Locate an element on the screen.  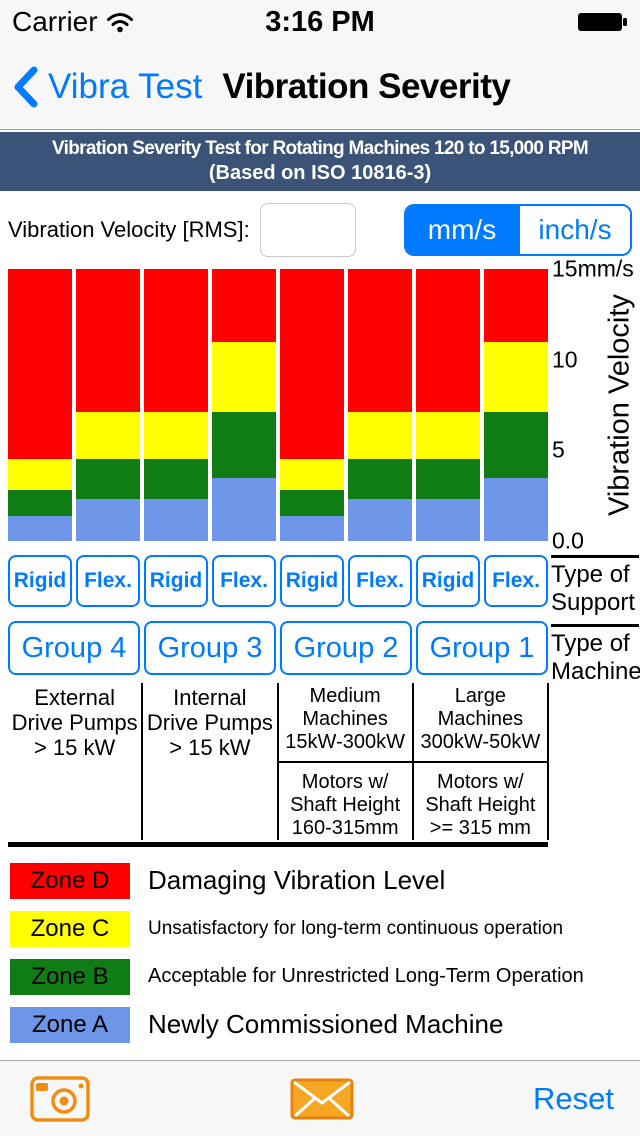
toolbar-center is located at coordinates (322, 1099).